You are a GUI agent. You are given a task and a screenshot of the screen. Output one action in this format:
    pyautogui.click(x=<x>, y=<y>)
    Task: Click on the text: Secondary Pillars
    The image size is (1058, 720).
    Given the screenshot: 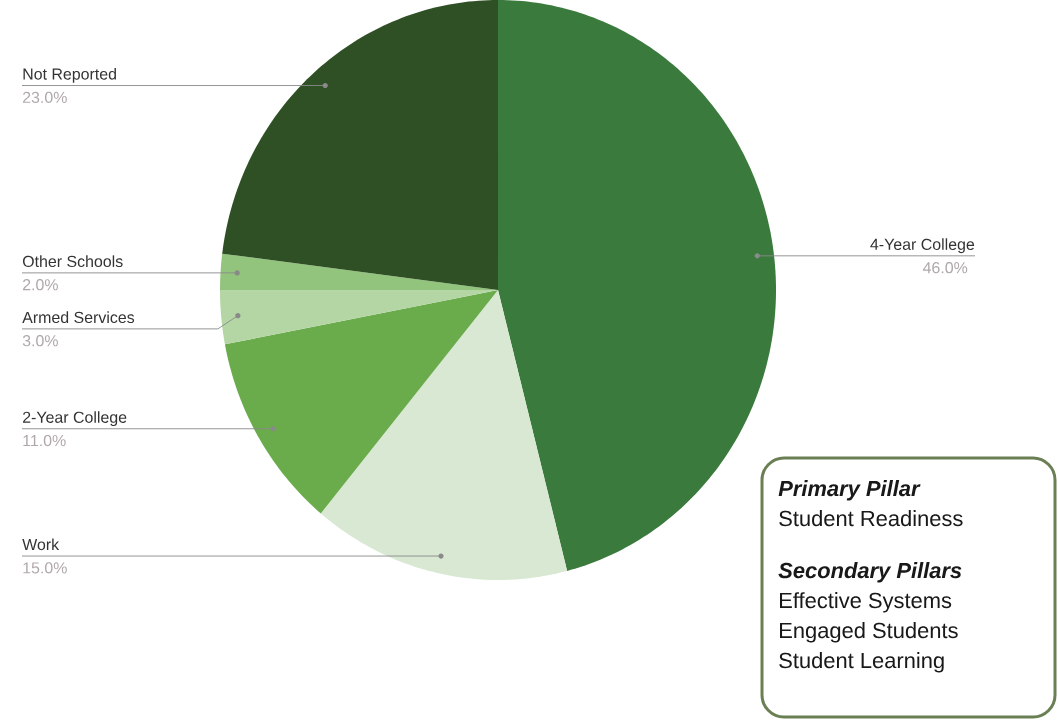 What is the action you would take?
    pyautogui.click(x=870, y=572)
    